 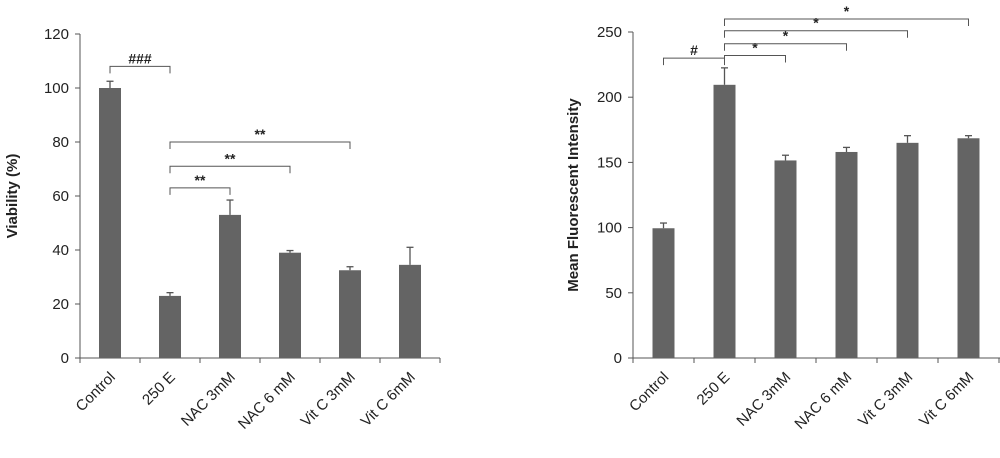 I want to click on y-axis-title: Viability (%), so click(x=12, y=196).